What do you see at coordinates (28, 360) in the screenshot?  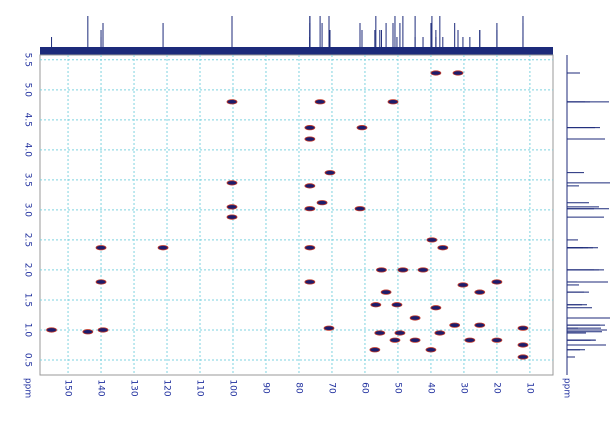 I see `y-tick-label: 0.5` at bounding box center [28, 360].